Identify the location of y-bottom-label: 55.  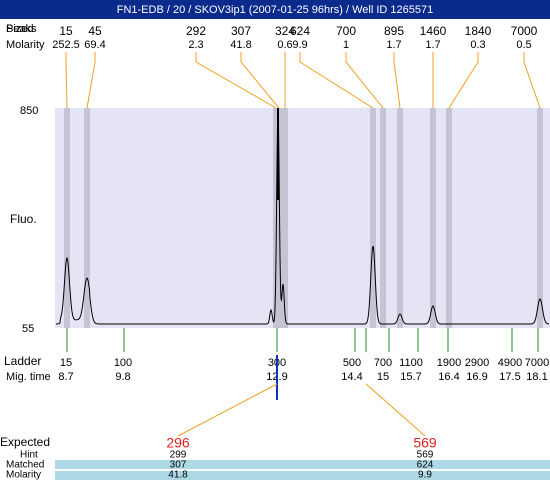
(28, 329).